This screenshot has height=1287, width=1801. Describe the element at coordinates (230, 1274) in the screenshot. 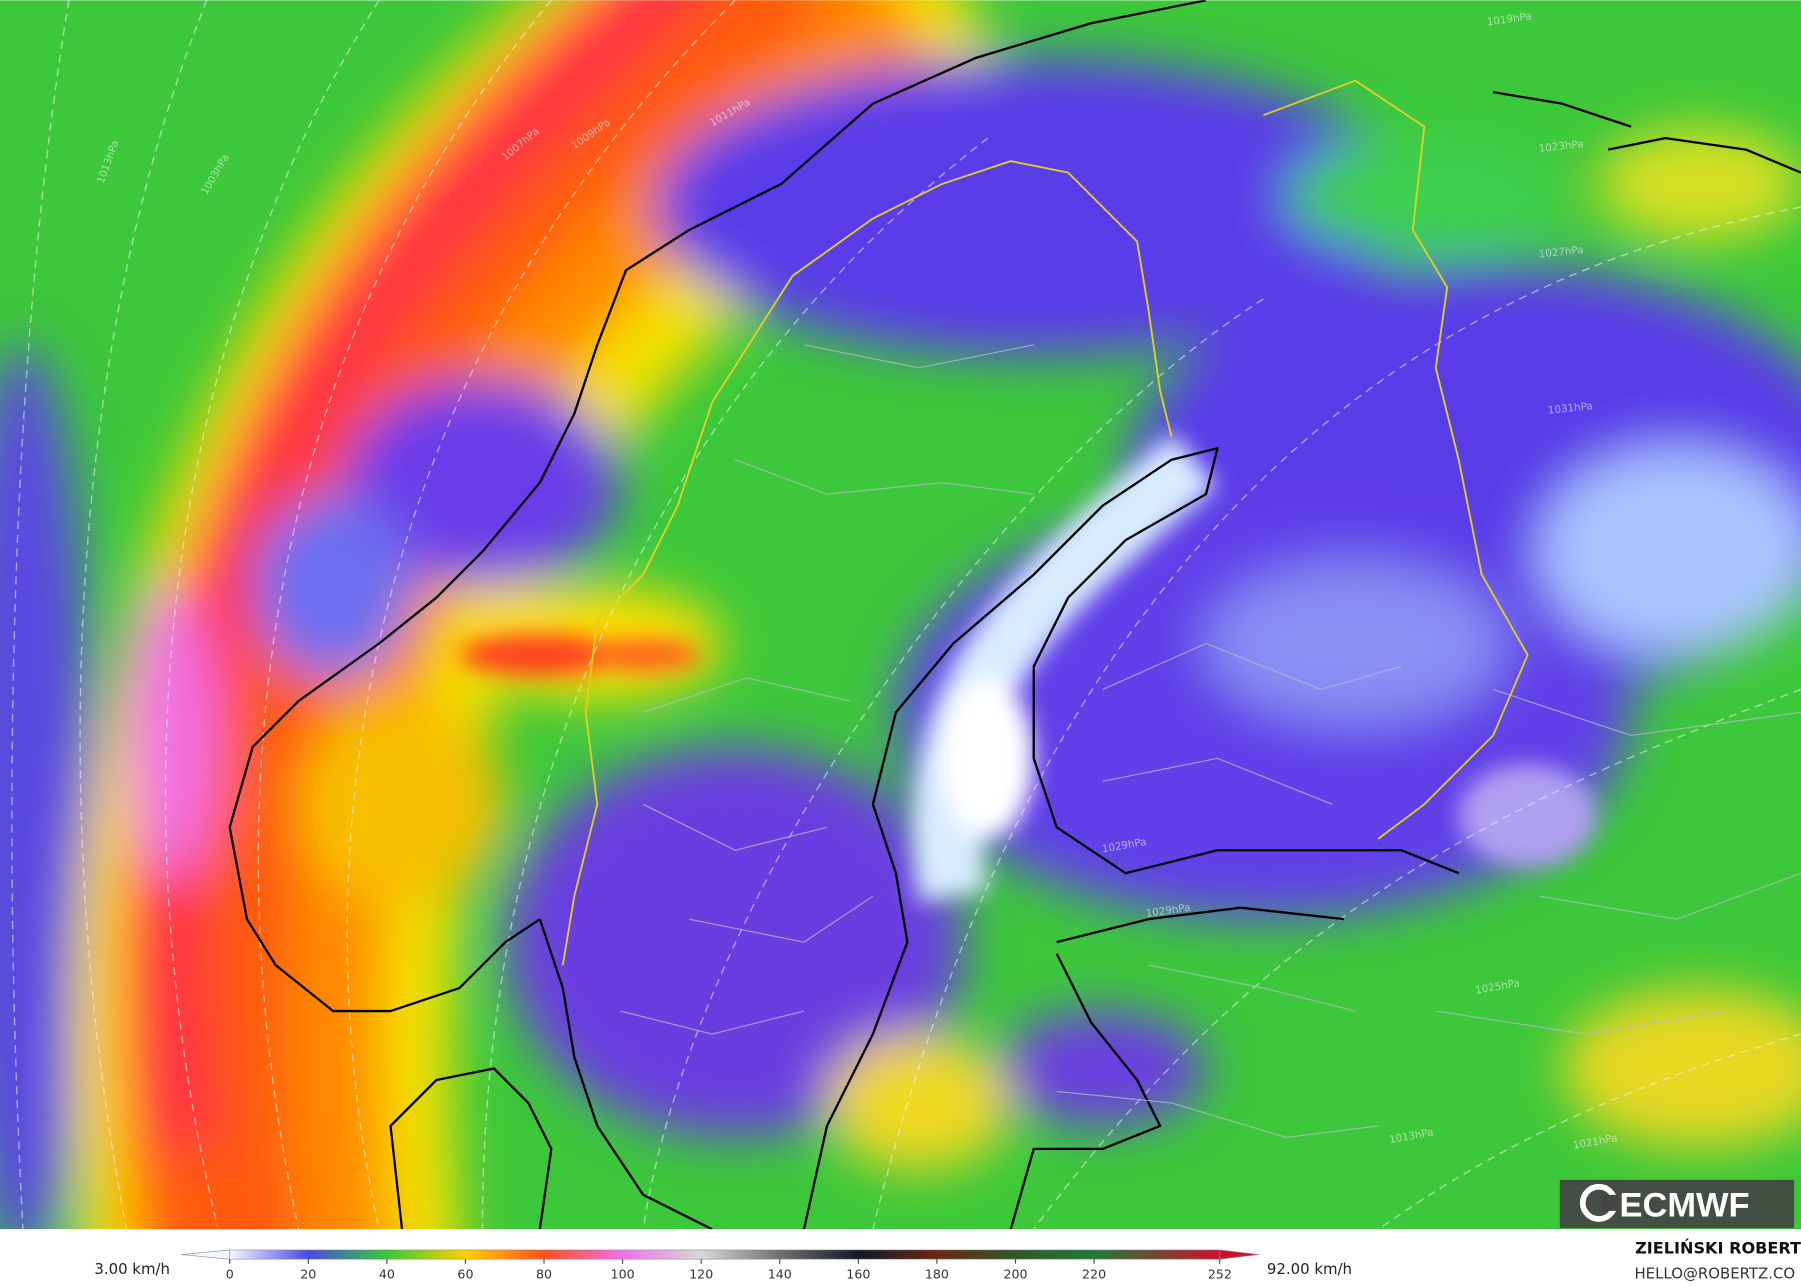

I see `colorbar-tick-label: 0` at that location.